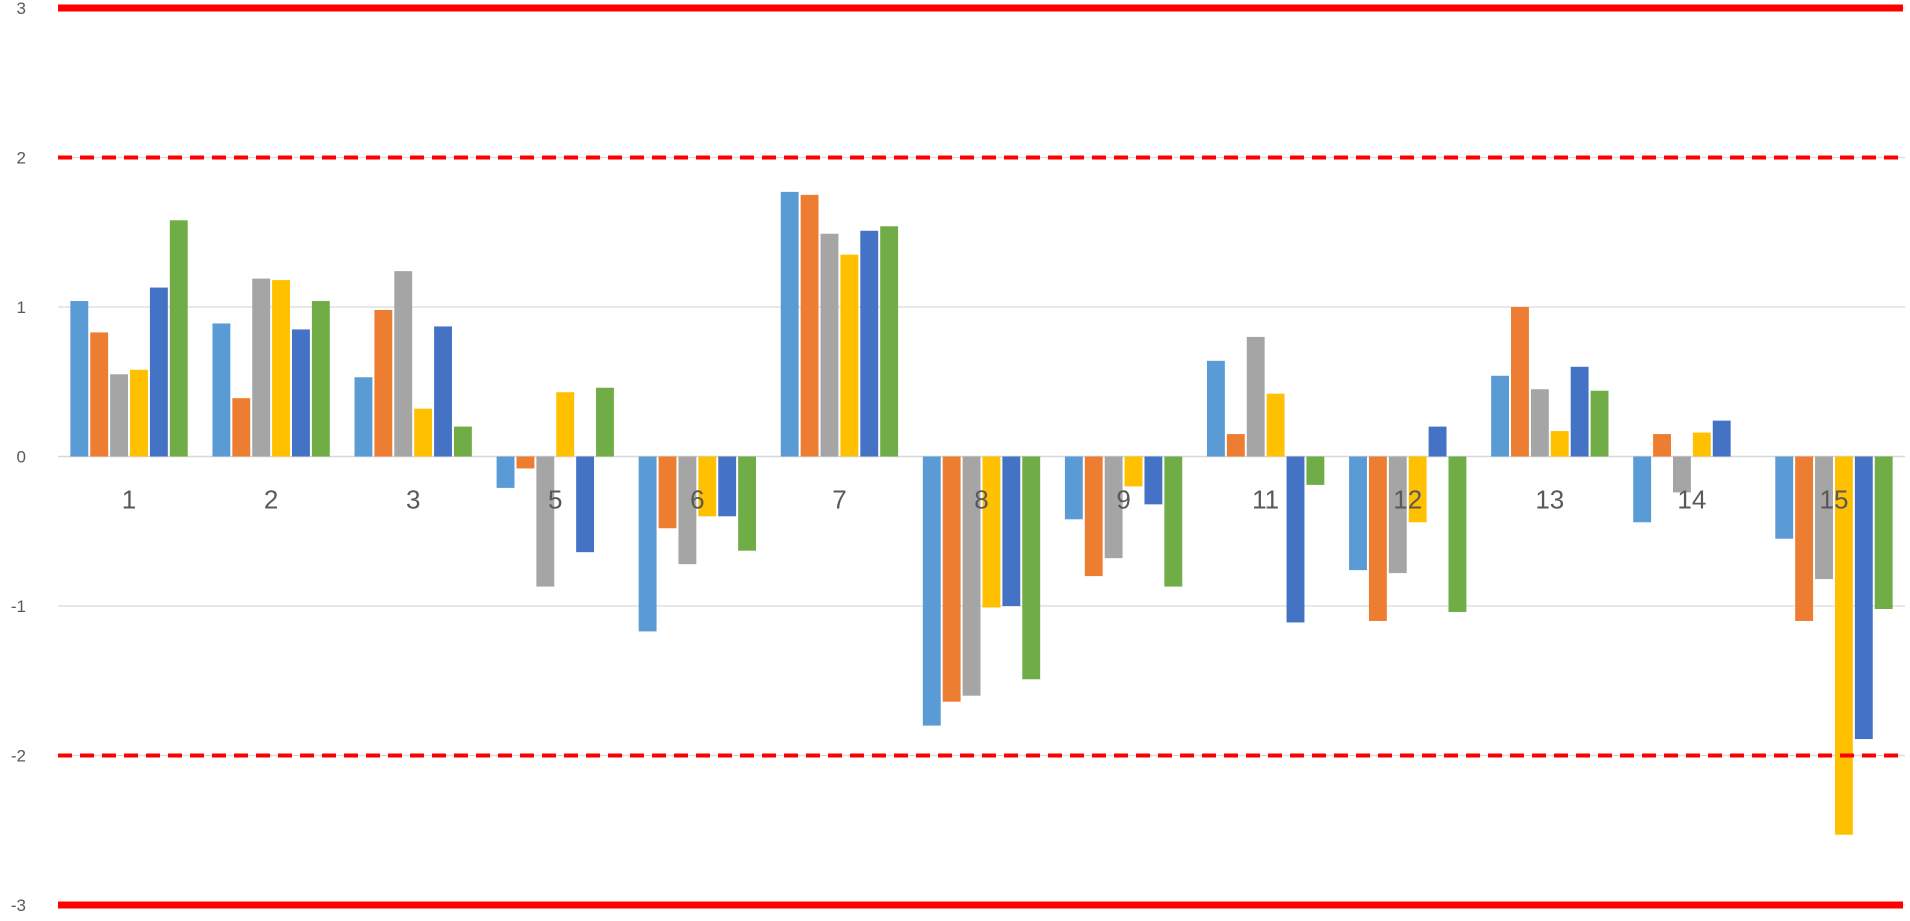  I want to click on category-label: 9, so click(1123, 500).